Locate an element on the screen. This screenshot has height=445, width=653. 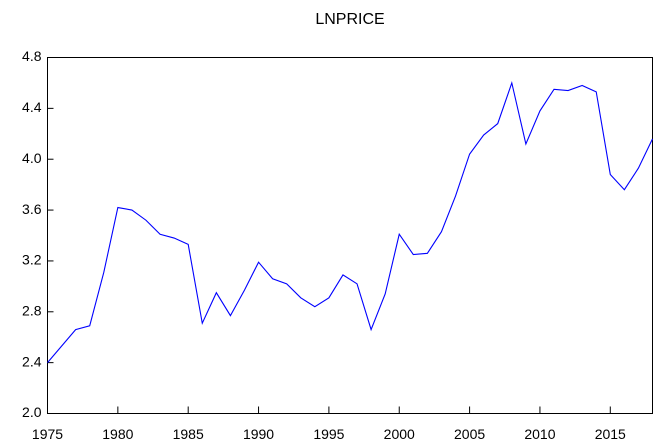
x-tick-label: 2005 is located at coordinates (469, 434).